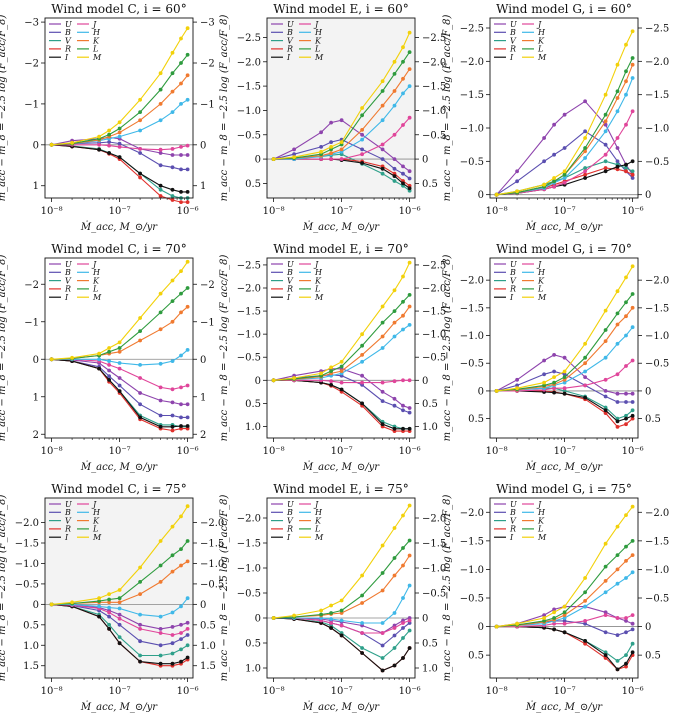 This screenshot has width=685, height=716. Describe the element at coordinates (212, 584) in the screenshot. I see `y-tick-label-right: −0.5` at that location.